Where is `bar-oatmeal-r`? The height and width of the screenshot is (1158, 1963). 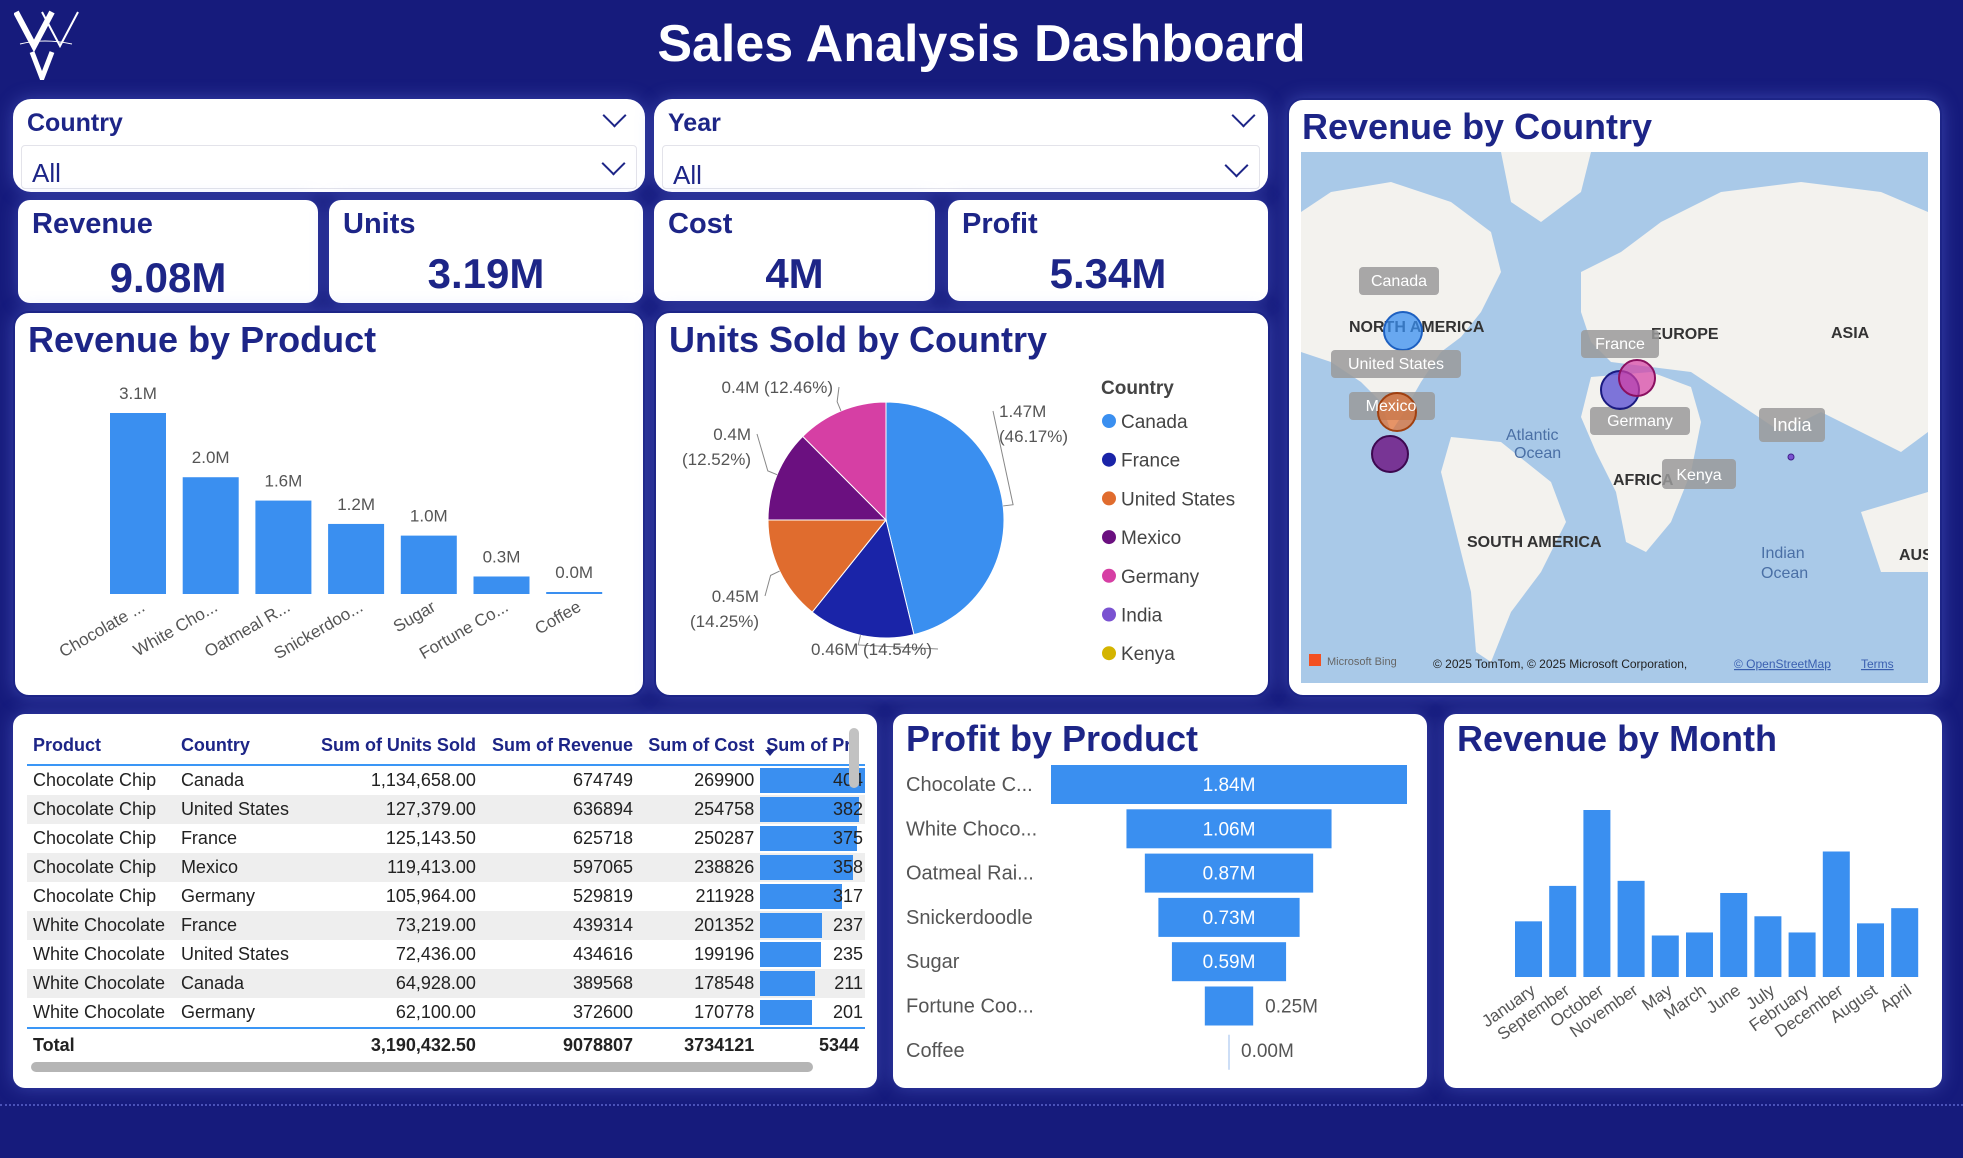 bar-oatmeal-r is located at coordinates (283, 547).